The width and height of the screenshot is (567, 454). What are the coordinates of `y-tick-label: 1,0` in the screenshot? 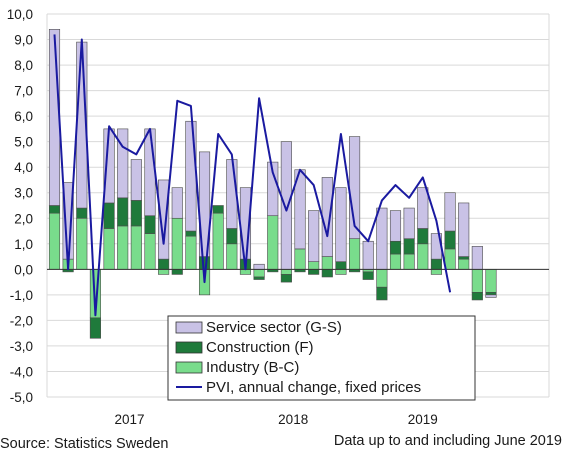 It's located at (23, 244).